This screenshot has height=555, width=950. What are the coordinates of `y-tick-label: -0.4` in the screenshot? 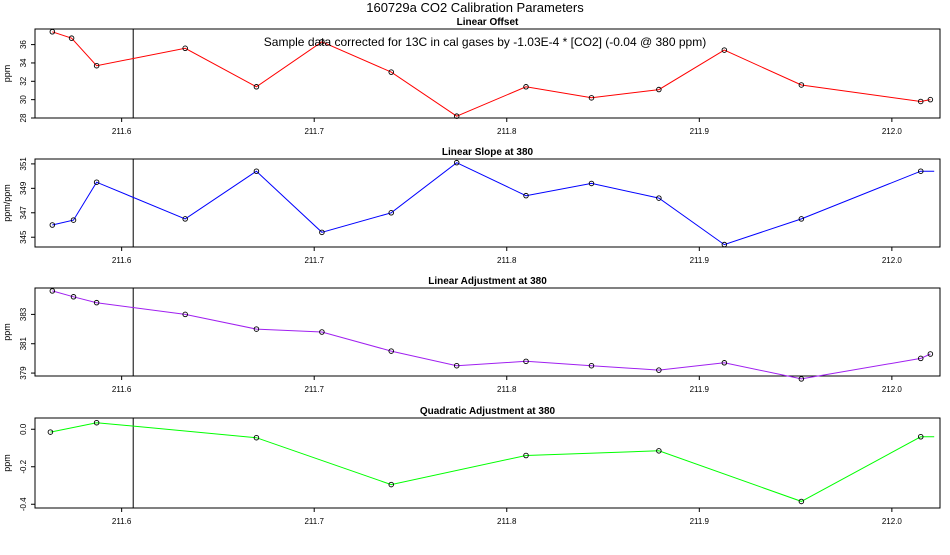 It's located at (23, 504).